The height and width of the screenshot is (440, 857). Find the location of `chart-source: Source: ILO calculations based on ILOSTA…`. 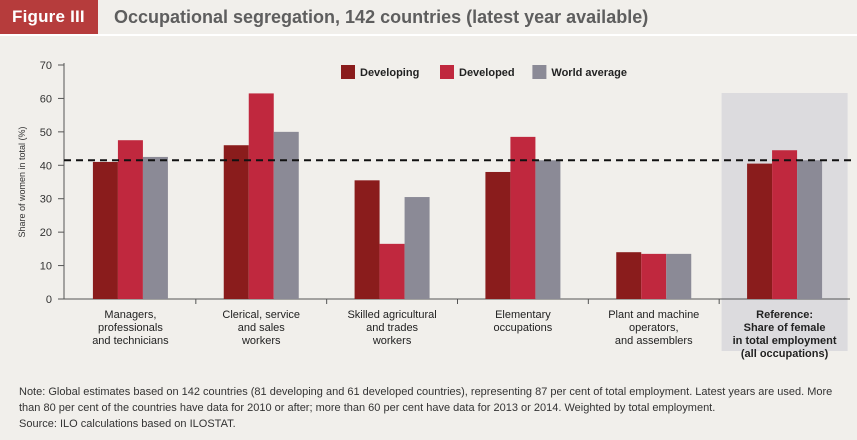

chart-source: Source: ILO calculations based on ILOSTA… is located at coordinates (127, 424).